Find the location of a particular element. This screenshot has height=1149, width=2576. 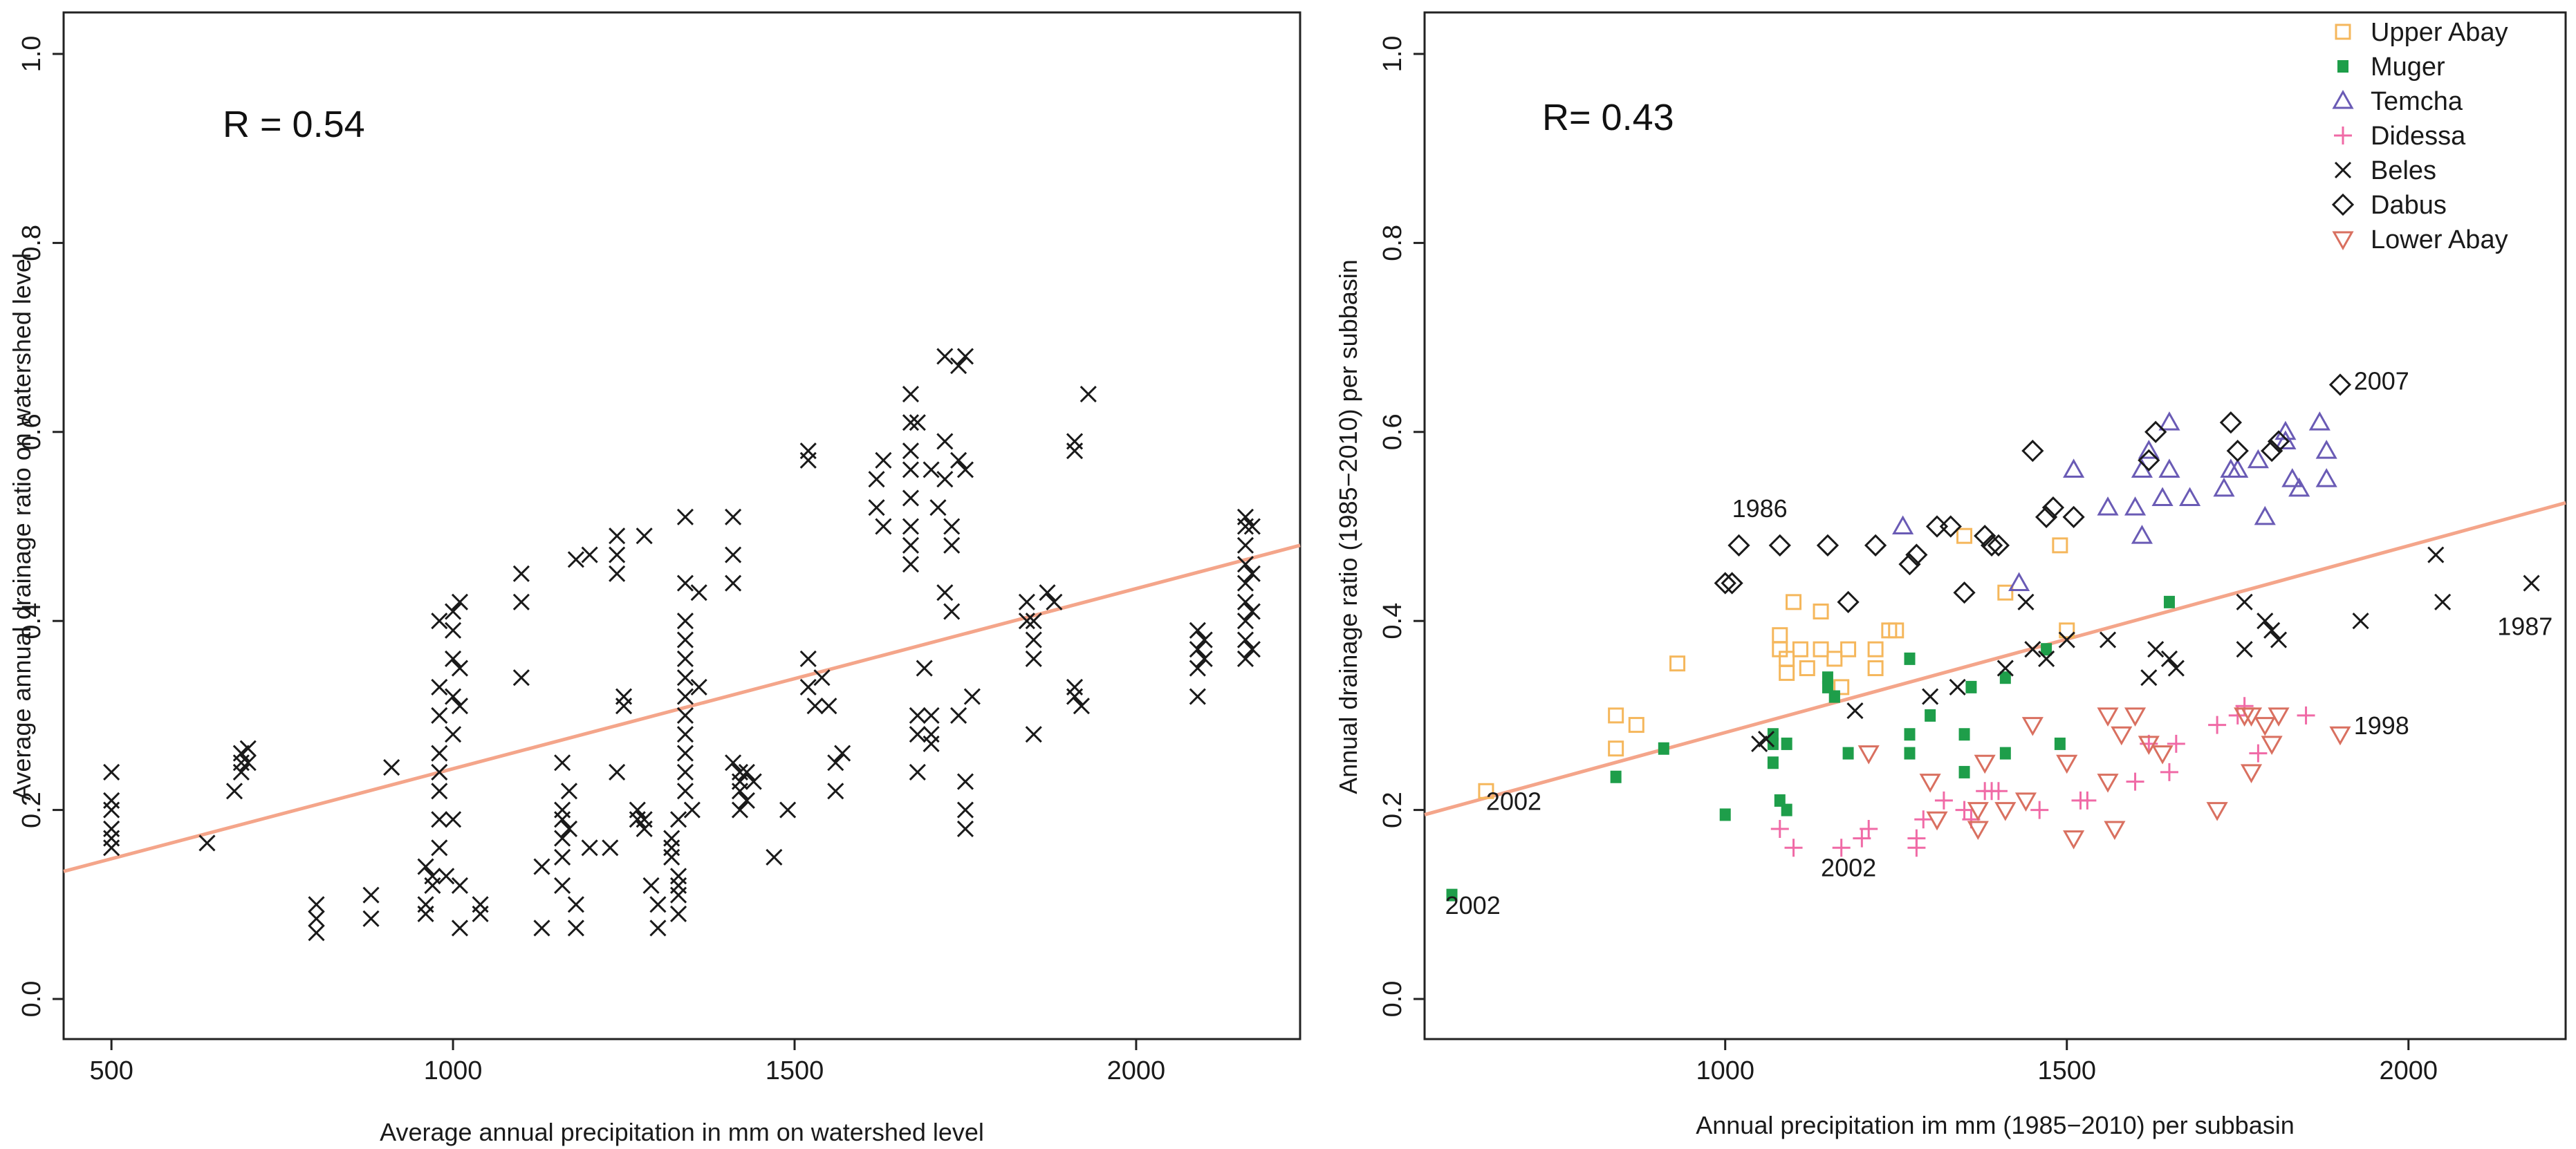

left-x-axis: 500 1000 1500 2000 is located at coordinates (627, 1062).